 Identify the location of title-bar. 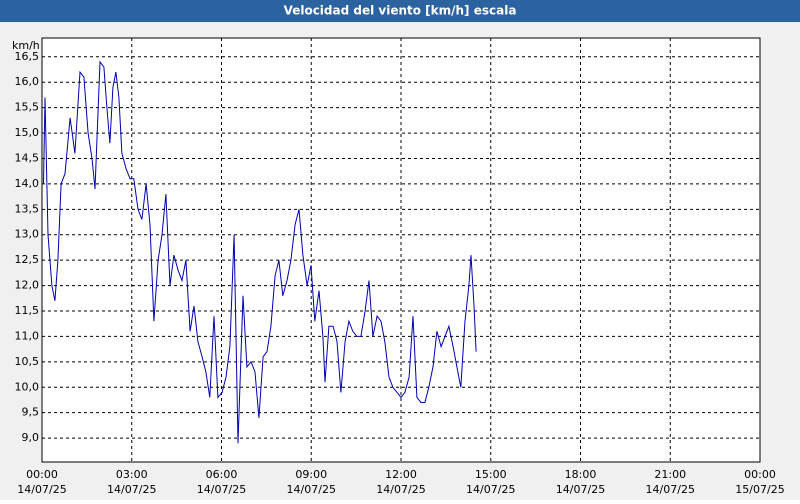
(400, 11).